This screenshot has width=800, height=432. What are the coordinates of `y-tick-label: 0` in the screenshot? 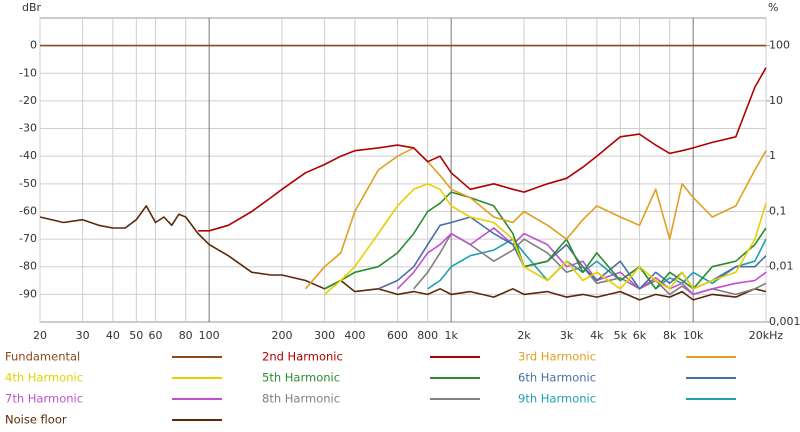 It's located at (33, 45).